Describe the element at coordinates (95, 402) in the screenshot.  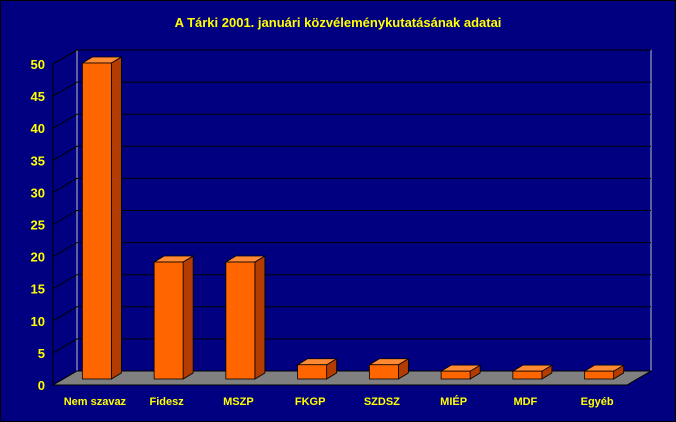
I see `x-tick-label: Nem szavaz` at that location.